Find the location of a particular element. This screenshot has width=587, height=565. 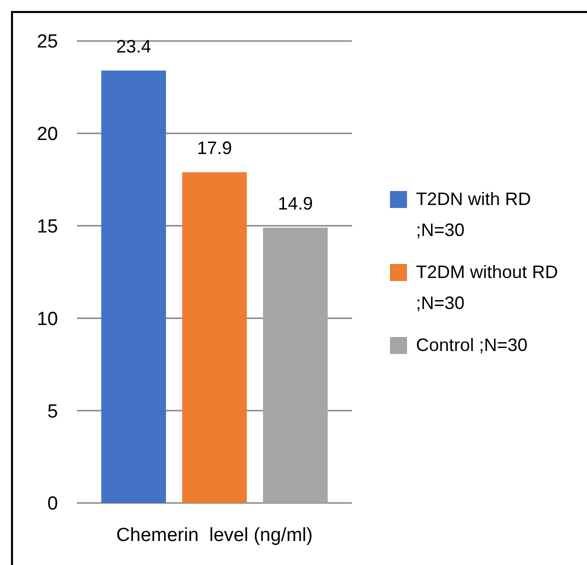

y-tick-label: 0 is located at coordinates (52, 504).